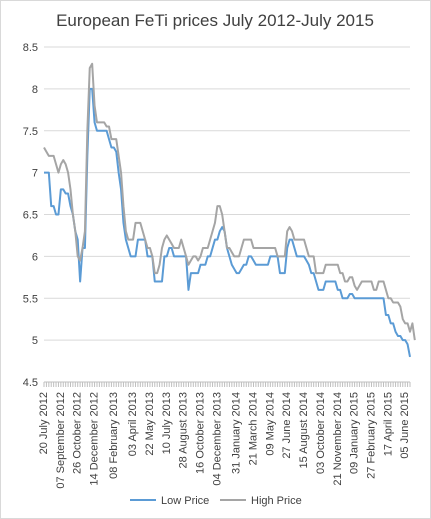 The height and width of the screenshot is (519, 431). I want to click on legend-label-high-price: High Price, so click(276, 501).